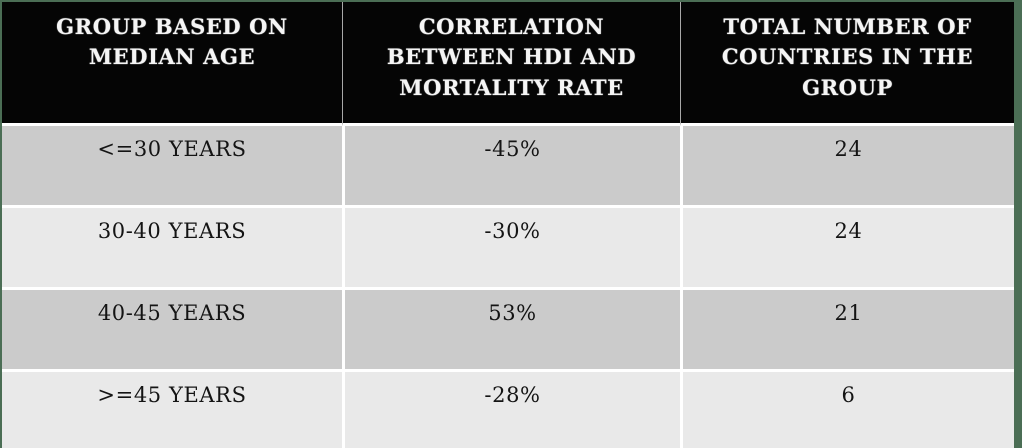 The height and width of the screenshot is (448, 1022). I want to click on group-cell: 40-45 YEARS, so click(172, 331).